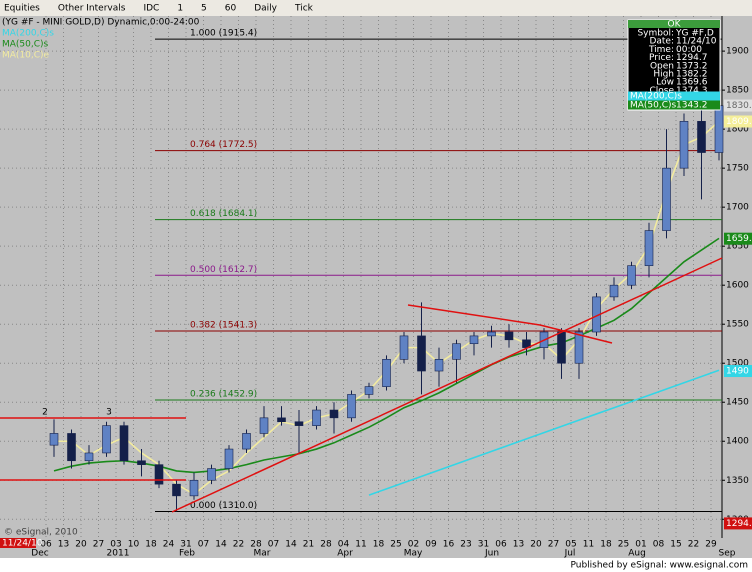 The height and width of the screenshot is (572, 752). Describe the element at coordinates (41, 533) in the screenshot. I see `copyright: © eSignal, 2010` at that location.